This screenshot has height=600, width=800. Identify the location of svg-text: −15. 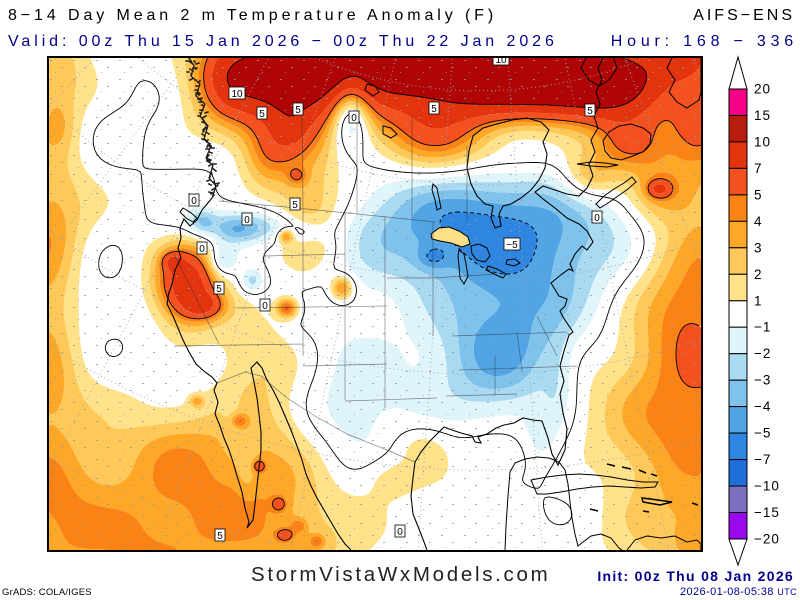
(767, 512).